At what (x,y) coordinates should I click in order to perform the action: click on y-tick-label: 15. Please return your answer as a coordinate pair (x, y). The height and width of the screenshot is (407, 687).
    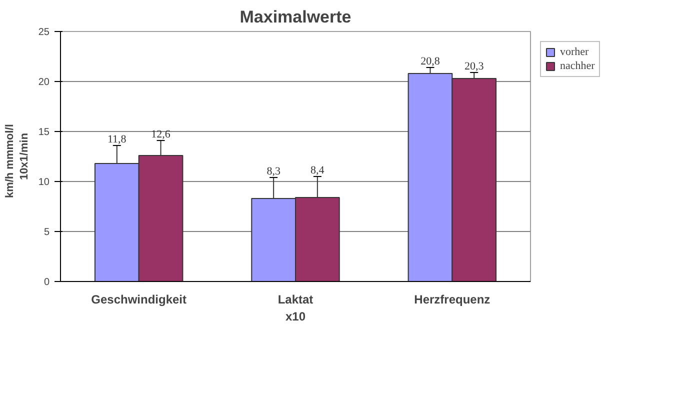
    Looking at the image, I should click on (44, 132).